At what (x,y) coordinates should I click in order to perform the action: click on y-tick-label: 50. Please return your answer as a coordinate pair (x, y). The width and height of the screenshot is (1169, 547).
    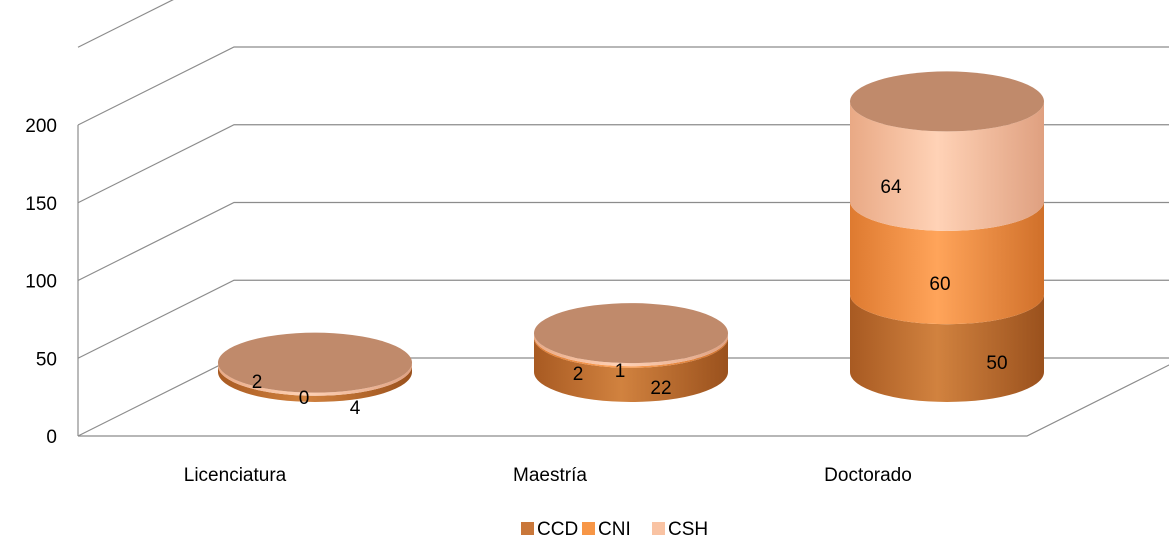
    Looking at the image, I should click on (46, 359).